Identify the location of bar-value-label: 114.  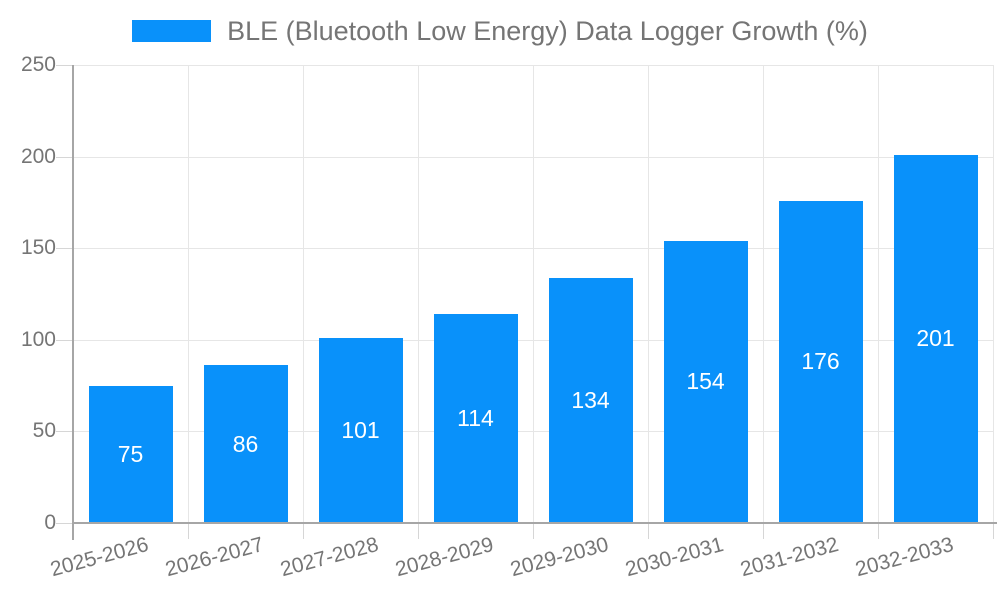
(475, 418).